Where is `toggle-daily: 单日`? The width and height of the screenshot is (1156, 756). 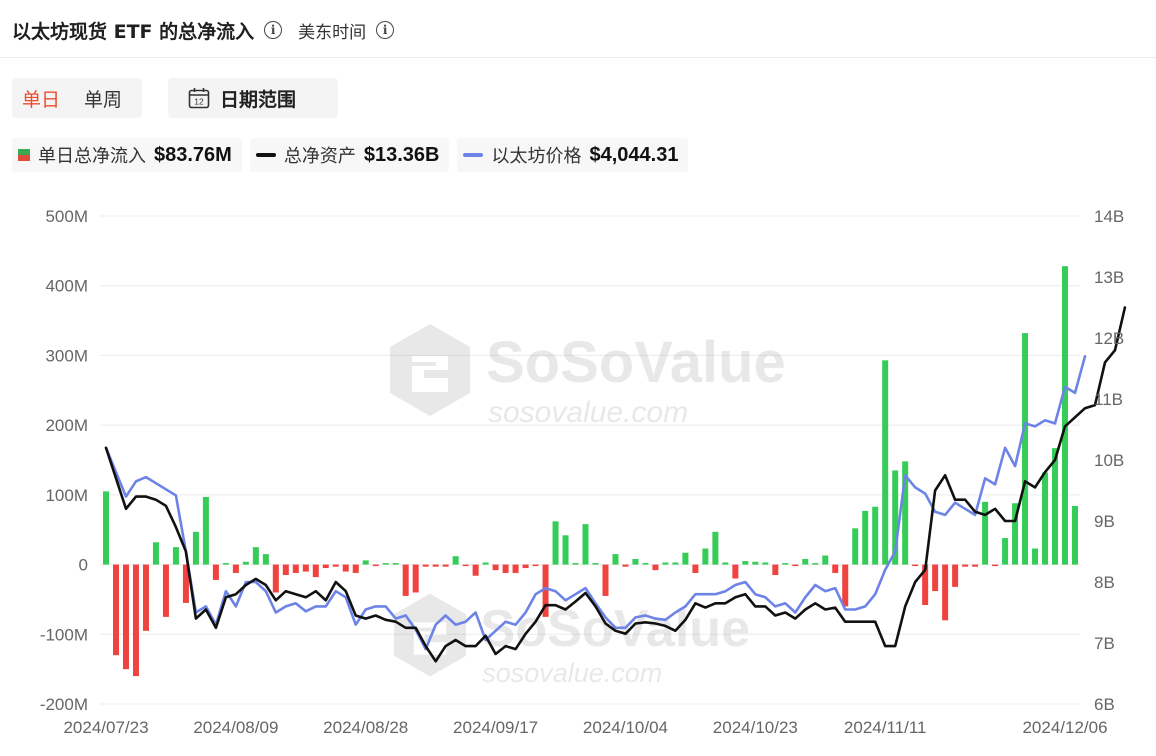 toggle-daily: 单日 is located at coordinates (41, 99).